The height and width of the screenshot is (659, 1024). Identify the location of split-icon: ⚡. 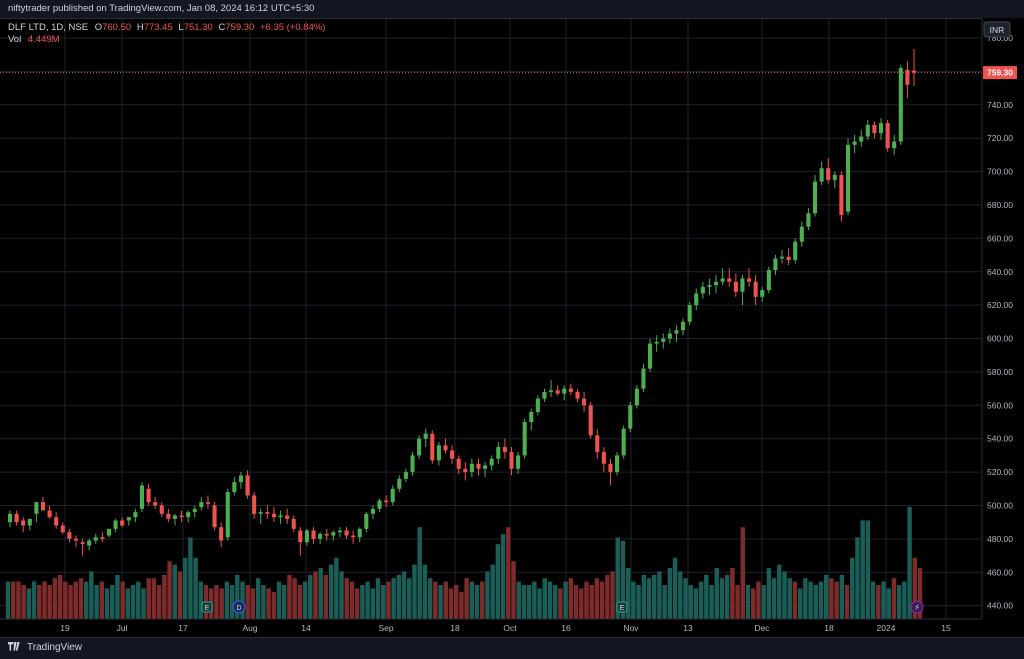
(917, 607).